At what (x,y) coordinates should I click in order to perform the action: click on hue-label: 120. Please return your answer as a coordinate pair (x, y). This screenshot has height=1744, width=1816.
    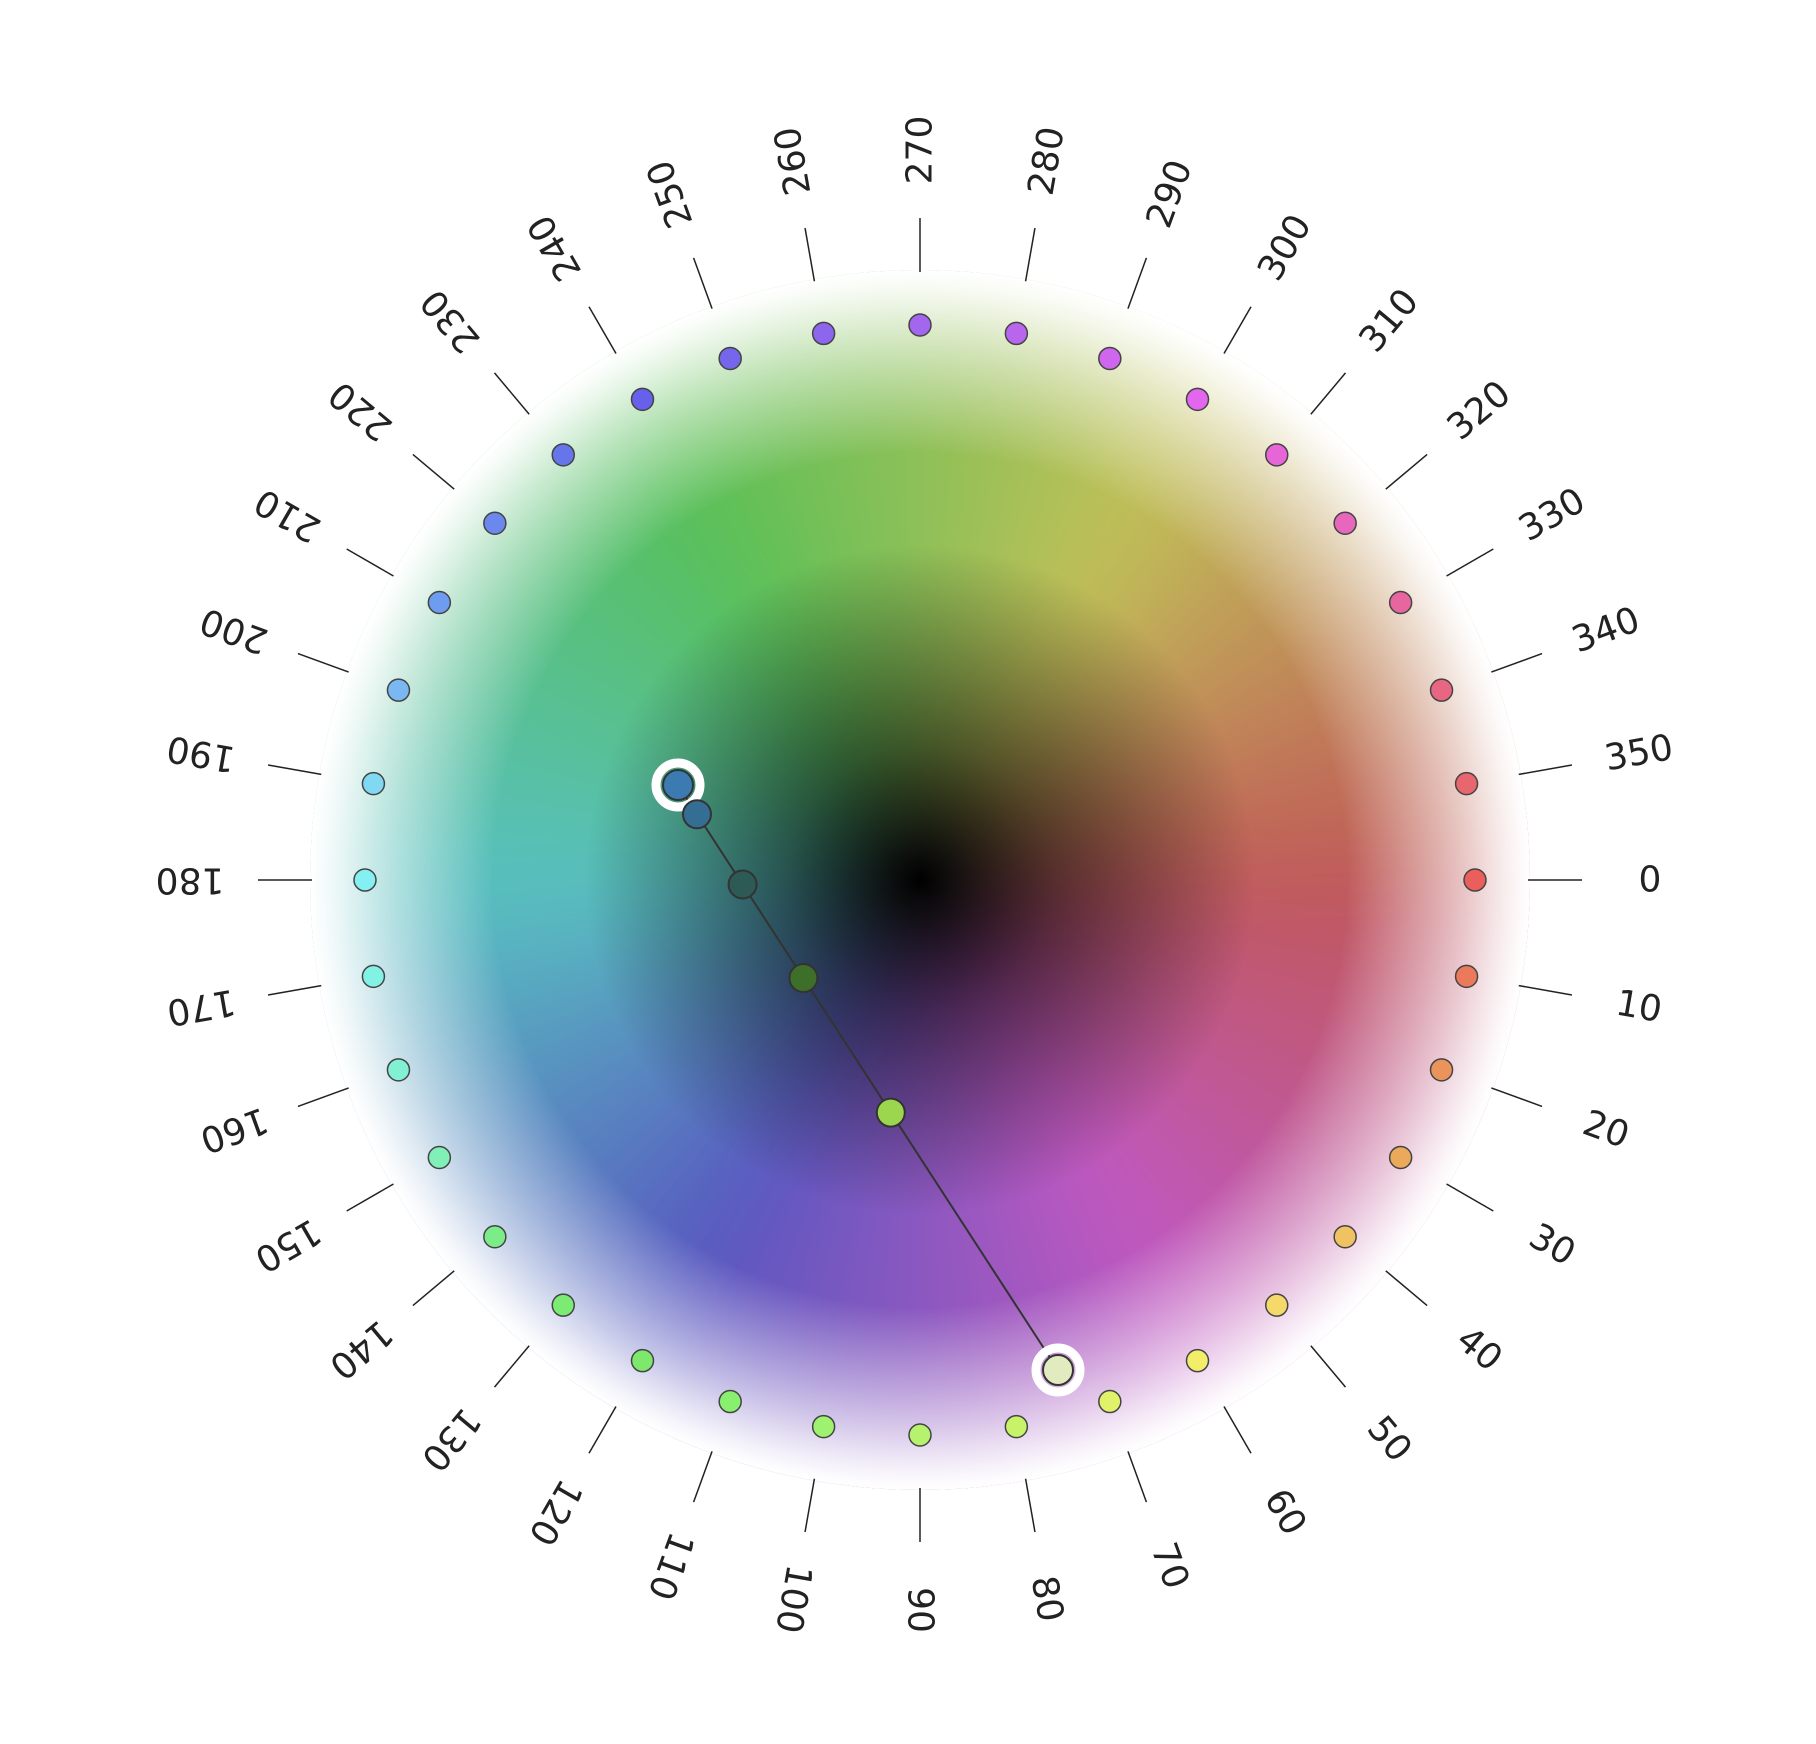
    Looking at the image, I should click on (555, 1512).